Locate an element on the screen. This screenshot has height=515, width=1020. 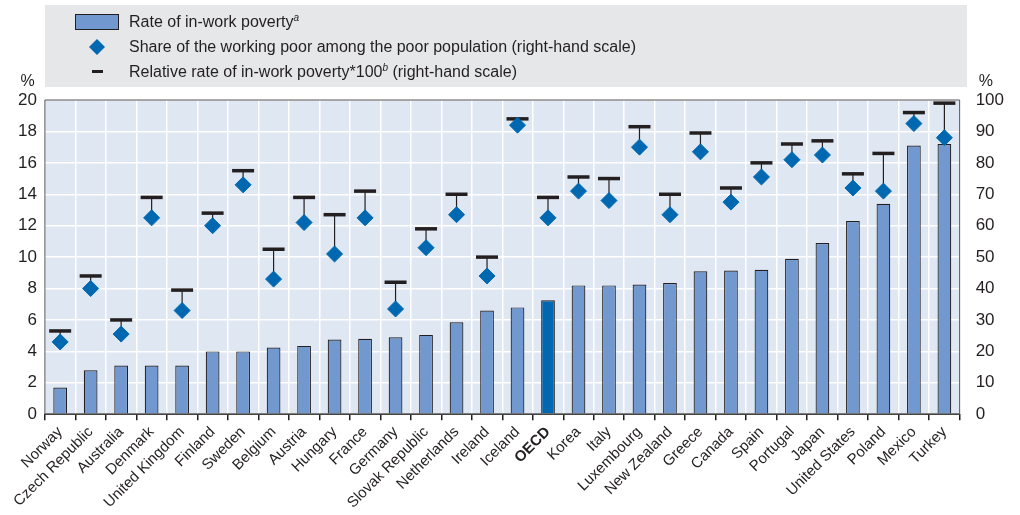
y2-tick-label: 0 is located at coordinates (980, 413).